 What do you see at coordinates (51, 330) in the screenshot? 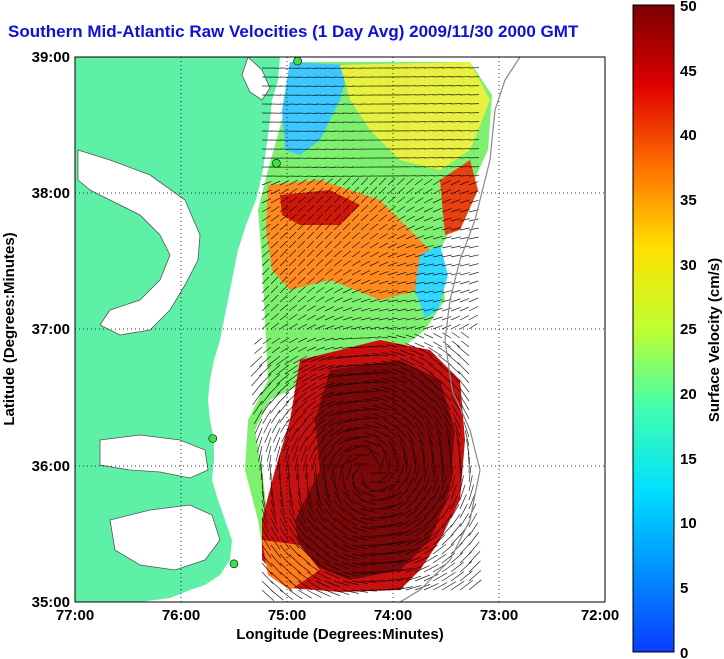
I see `y-tick-labels: 39:00 38:00 37:00 36:00 35:00` at bounding box center [51, 330].